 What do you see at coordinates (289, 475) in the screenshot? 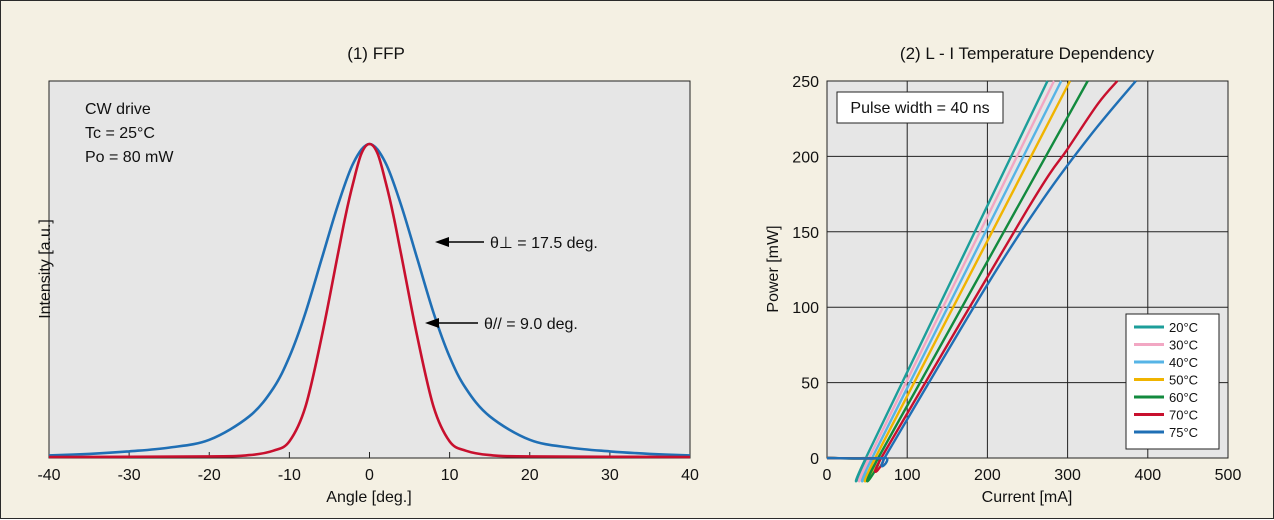
I see `ffp-x-tick-label: -10` at bounding box center [289, 475].